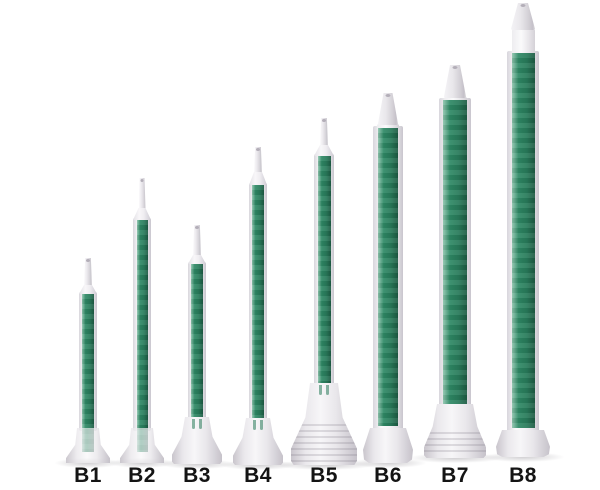 The height and width of the screenshot is (490, 600). Describe the element at coordinates (88, 475) in the screenshot. I see `nozzle-label: B1` at that location.